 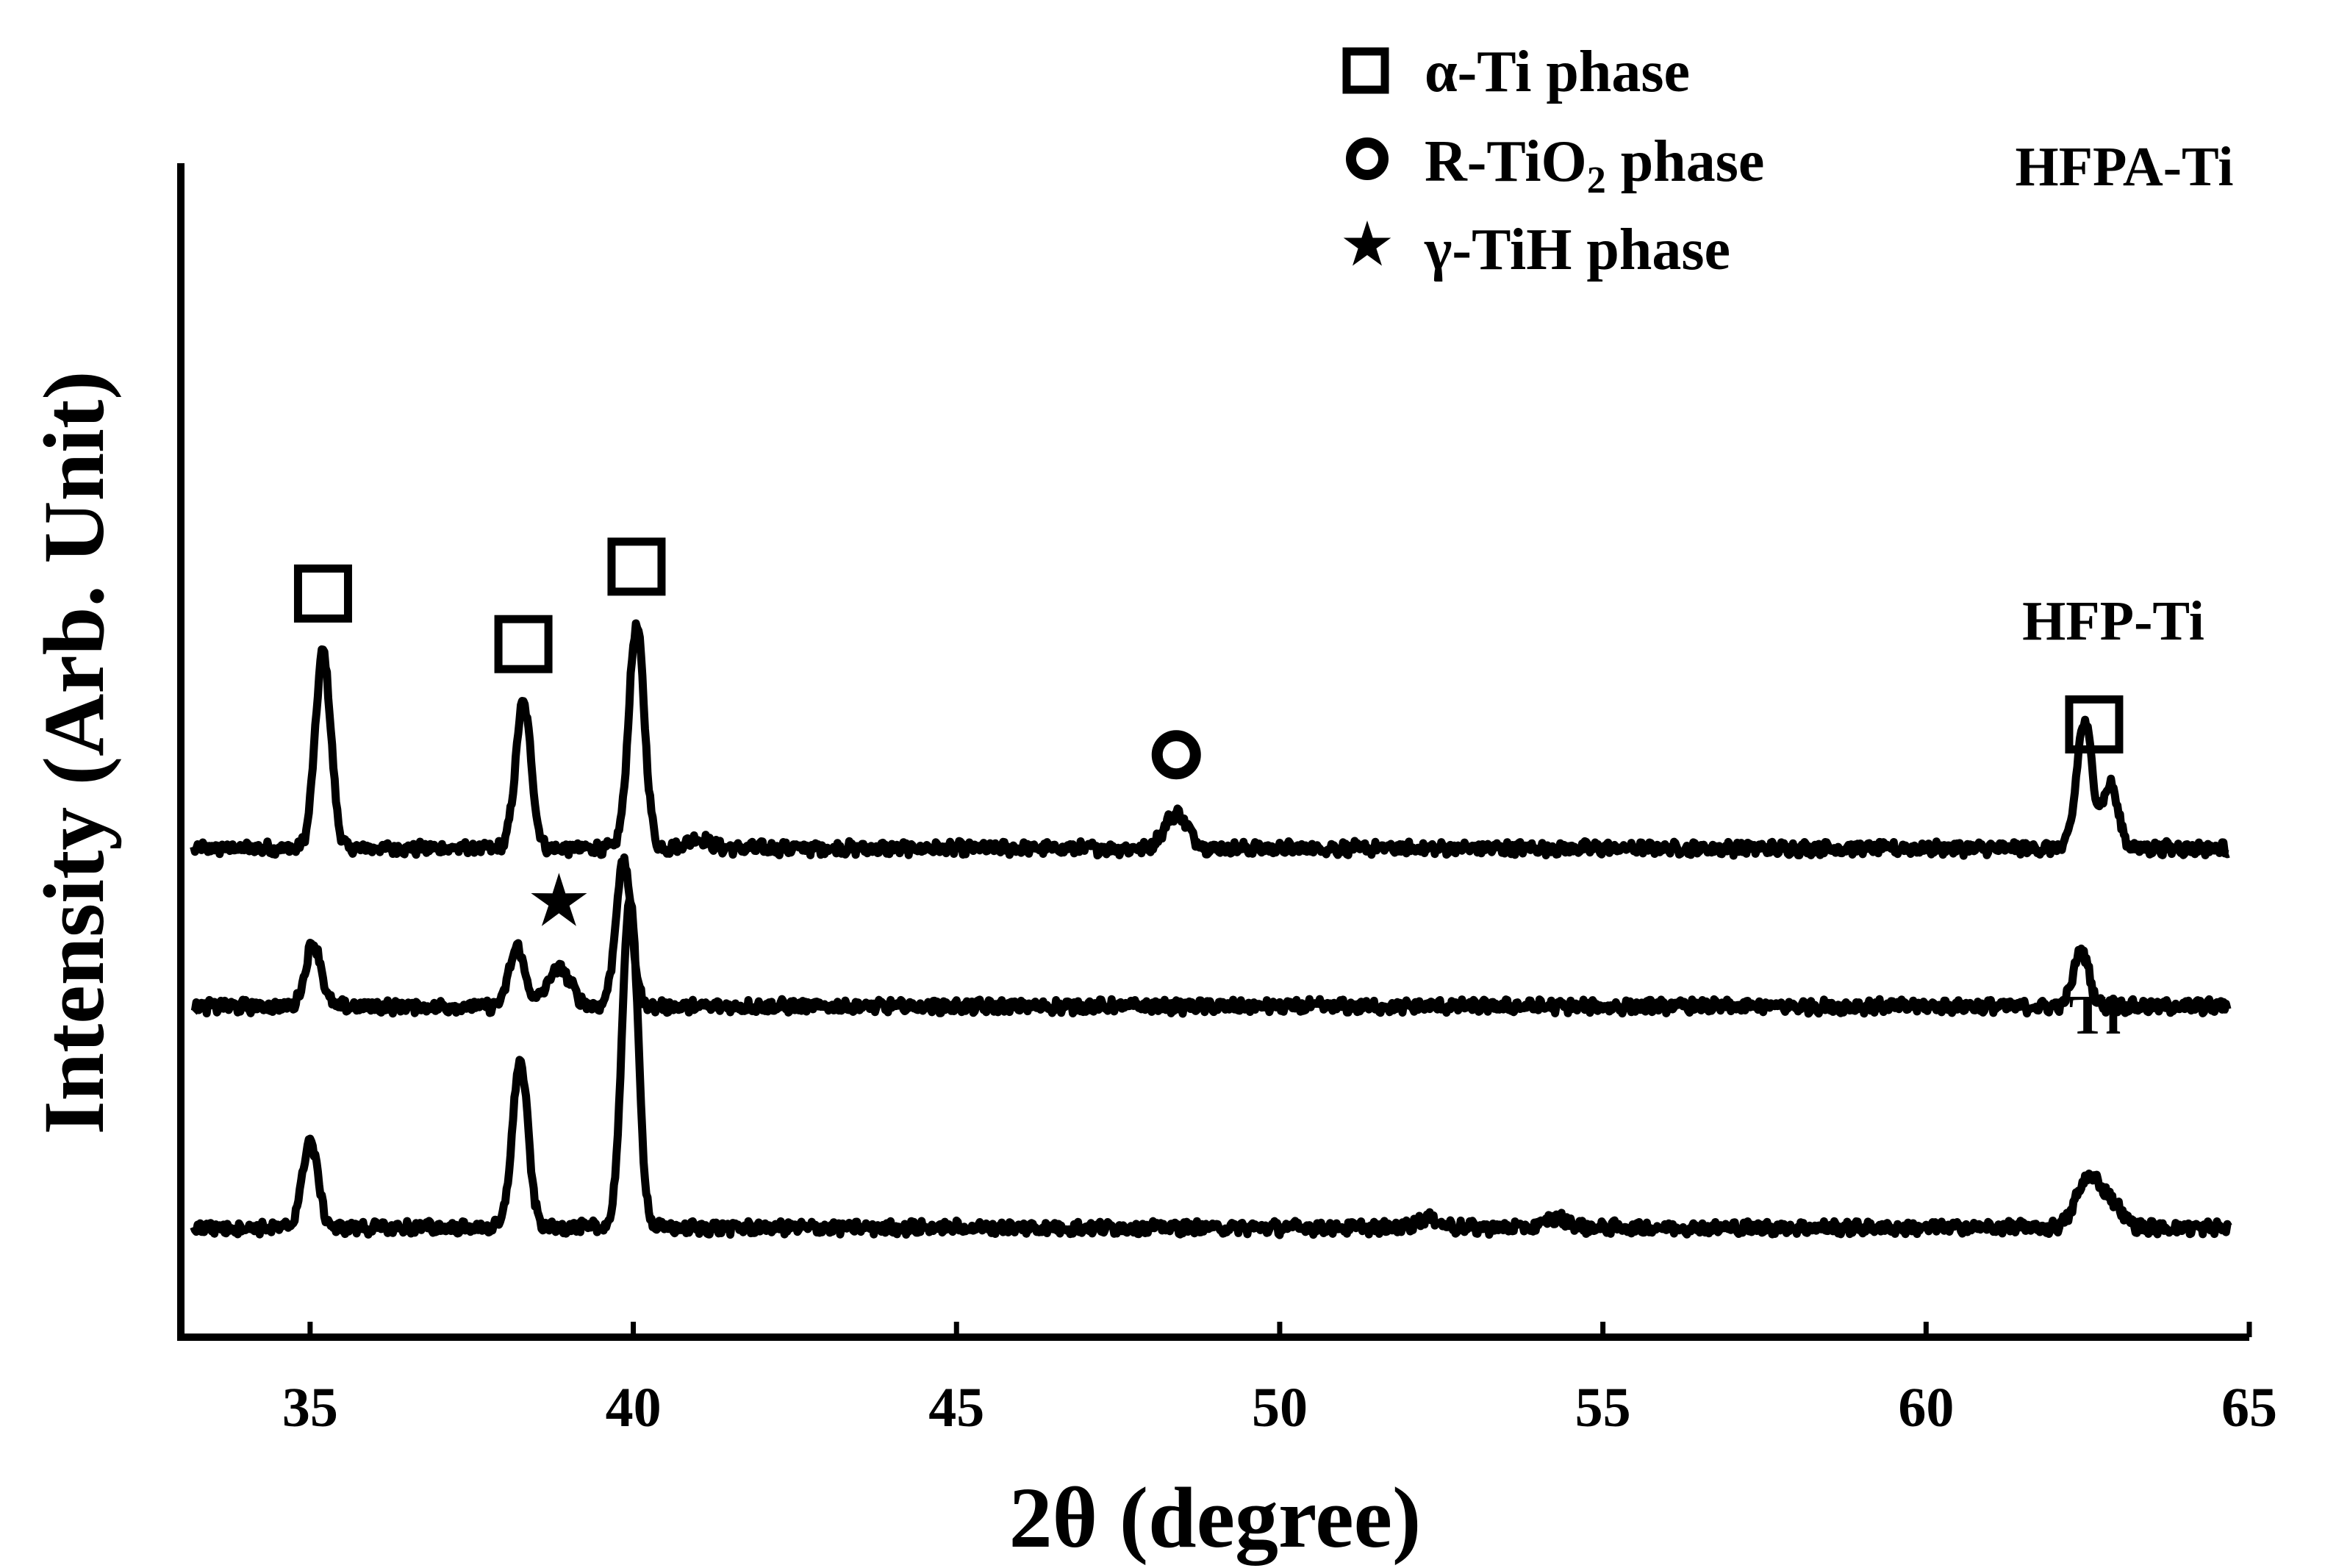 What do you see at coordinates (1597, 180) in the screenshot?
I see `subscript: 2` at bounding box center [1597, 180].